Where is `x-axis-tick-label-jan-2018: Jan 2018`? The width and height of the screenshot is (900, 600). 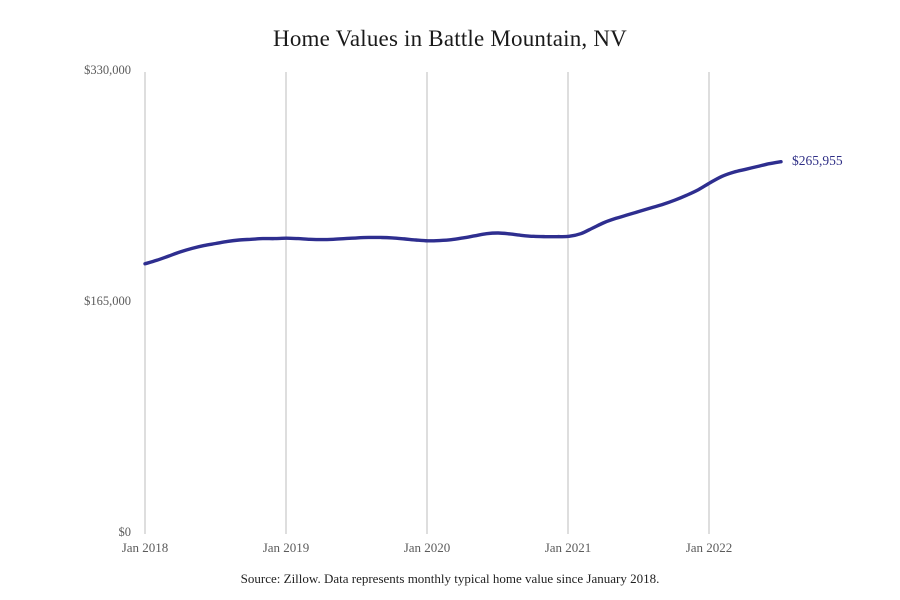
x-axis-tick-label-jan-2018: Jan 2018 is located at coordinates (145, 547).